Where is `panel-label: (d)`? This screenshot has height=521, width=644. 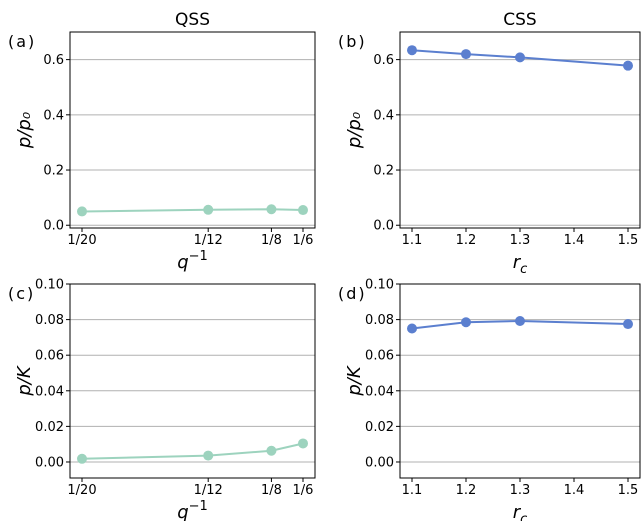 panel-label: (d) is located at coordinates (352, 293).